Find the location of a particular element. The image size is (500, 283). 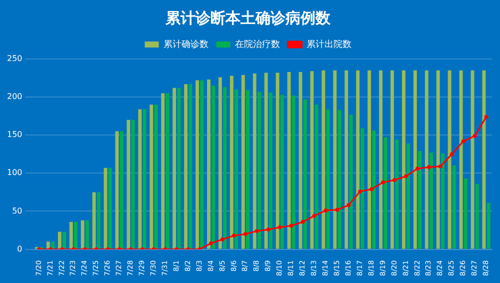

legend-label: 在院治疗数 is located at coordinates (257, 44).